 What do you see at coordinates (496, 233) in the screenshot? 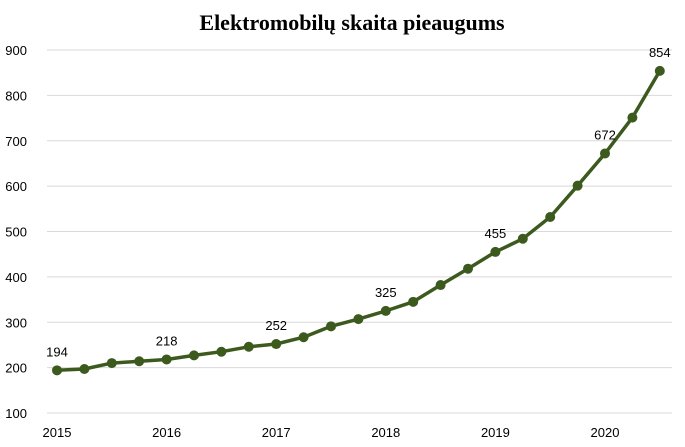
I see `data-label: 455` at bounding box center [496, 233].